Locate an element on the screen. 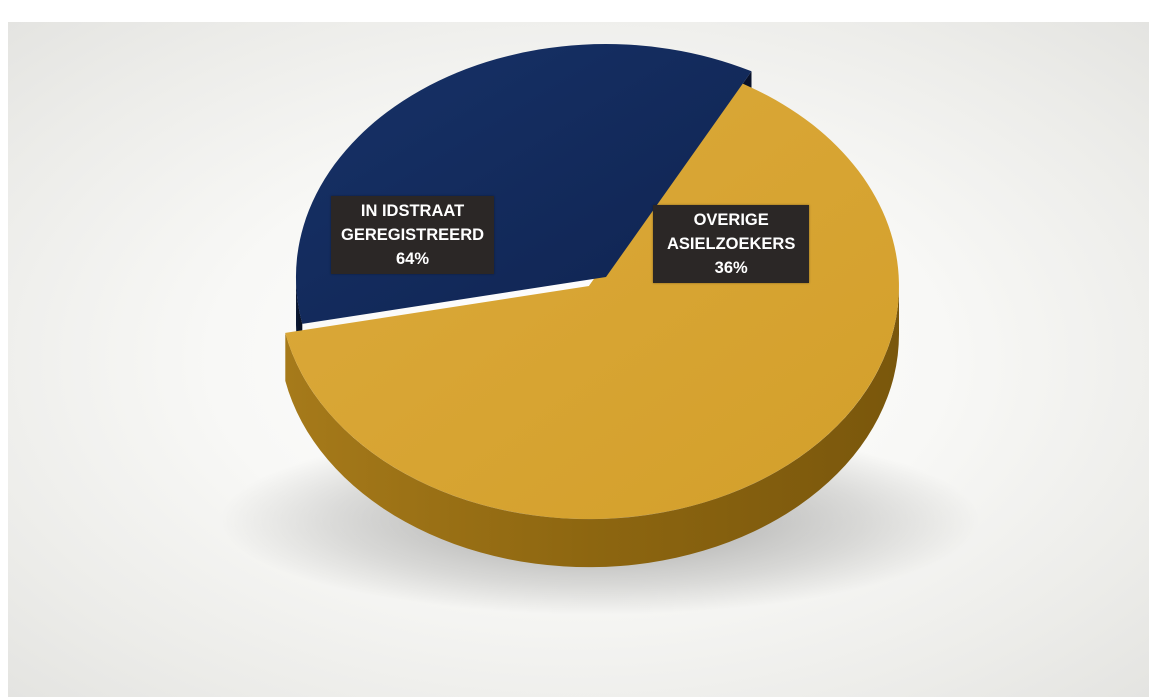 This screenshot has height=697, width=1149. slice-label-line: ASIELZOEKERS is located at coordinates (731, 244).